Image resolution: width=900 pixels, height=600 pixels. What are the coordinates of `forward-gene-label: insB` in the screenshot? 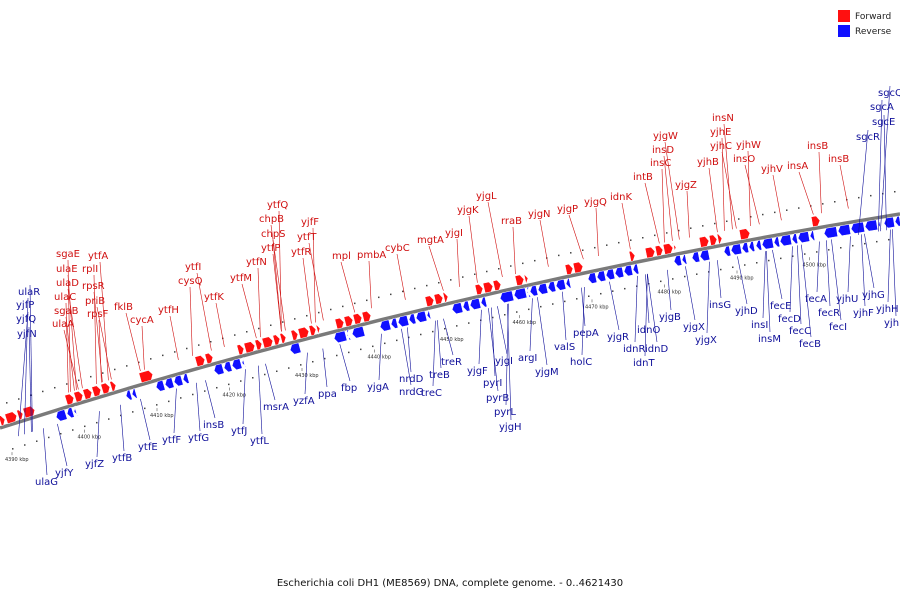 It's located at (817, 146).